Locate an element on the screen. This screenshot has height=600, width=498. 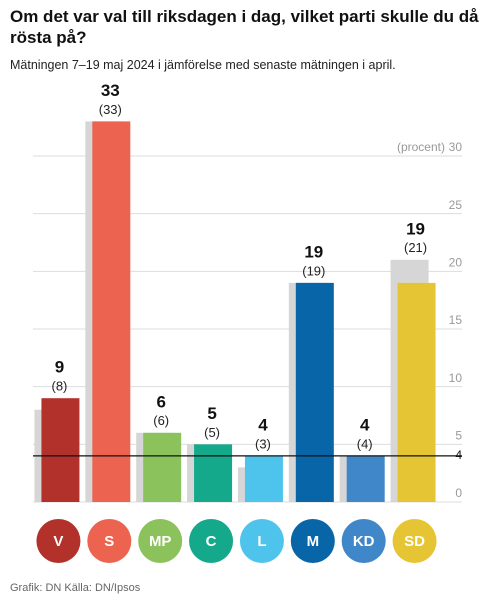
y-tick-label: 20 is located at coordinates (456, 263).